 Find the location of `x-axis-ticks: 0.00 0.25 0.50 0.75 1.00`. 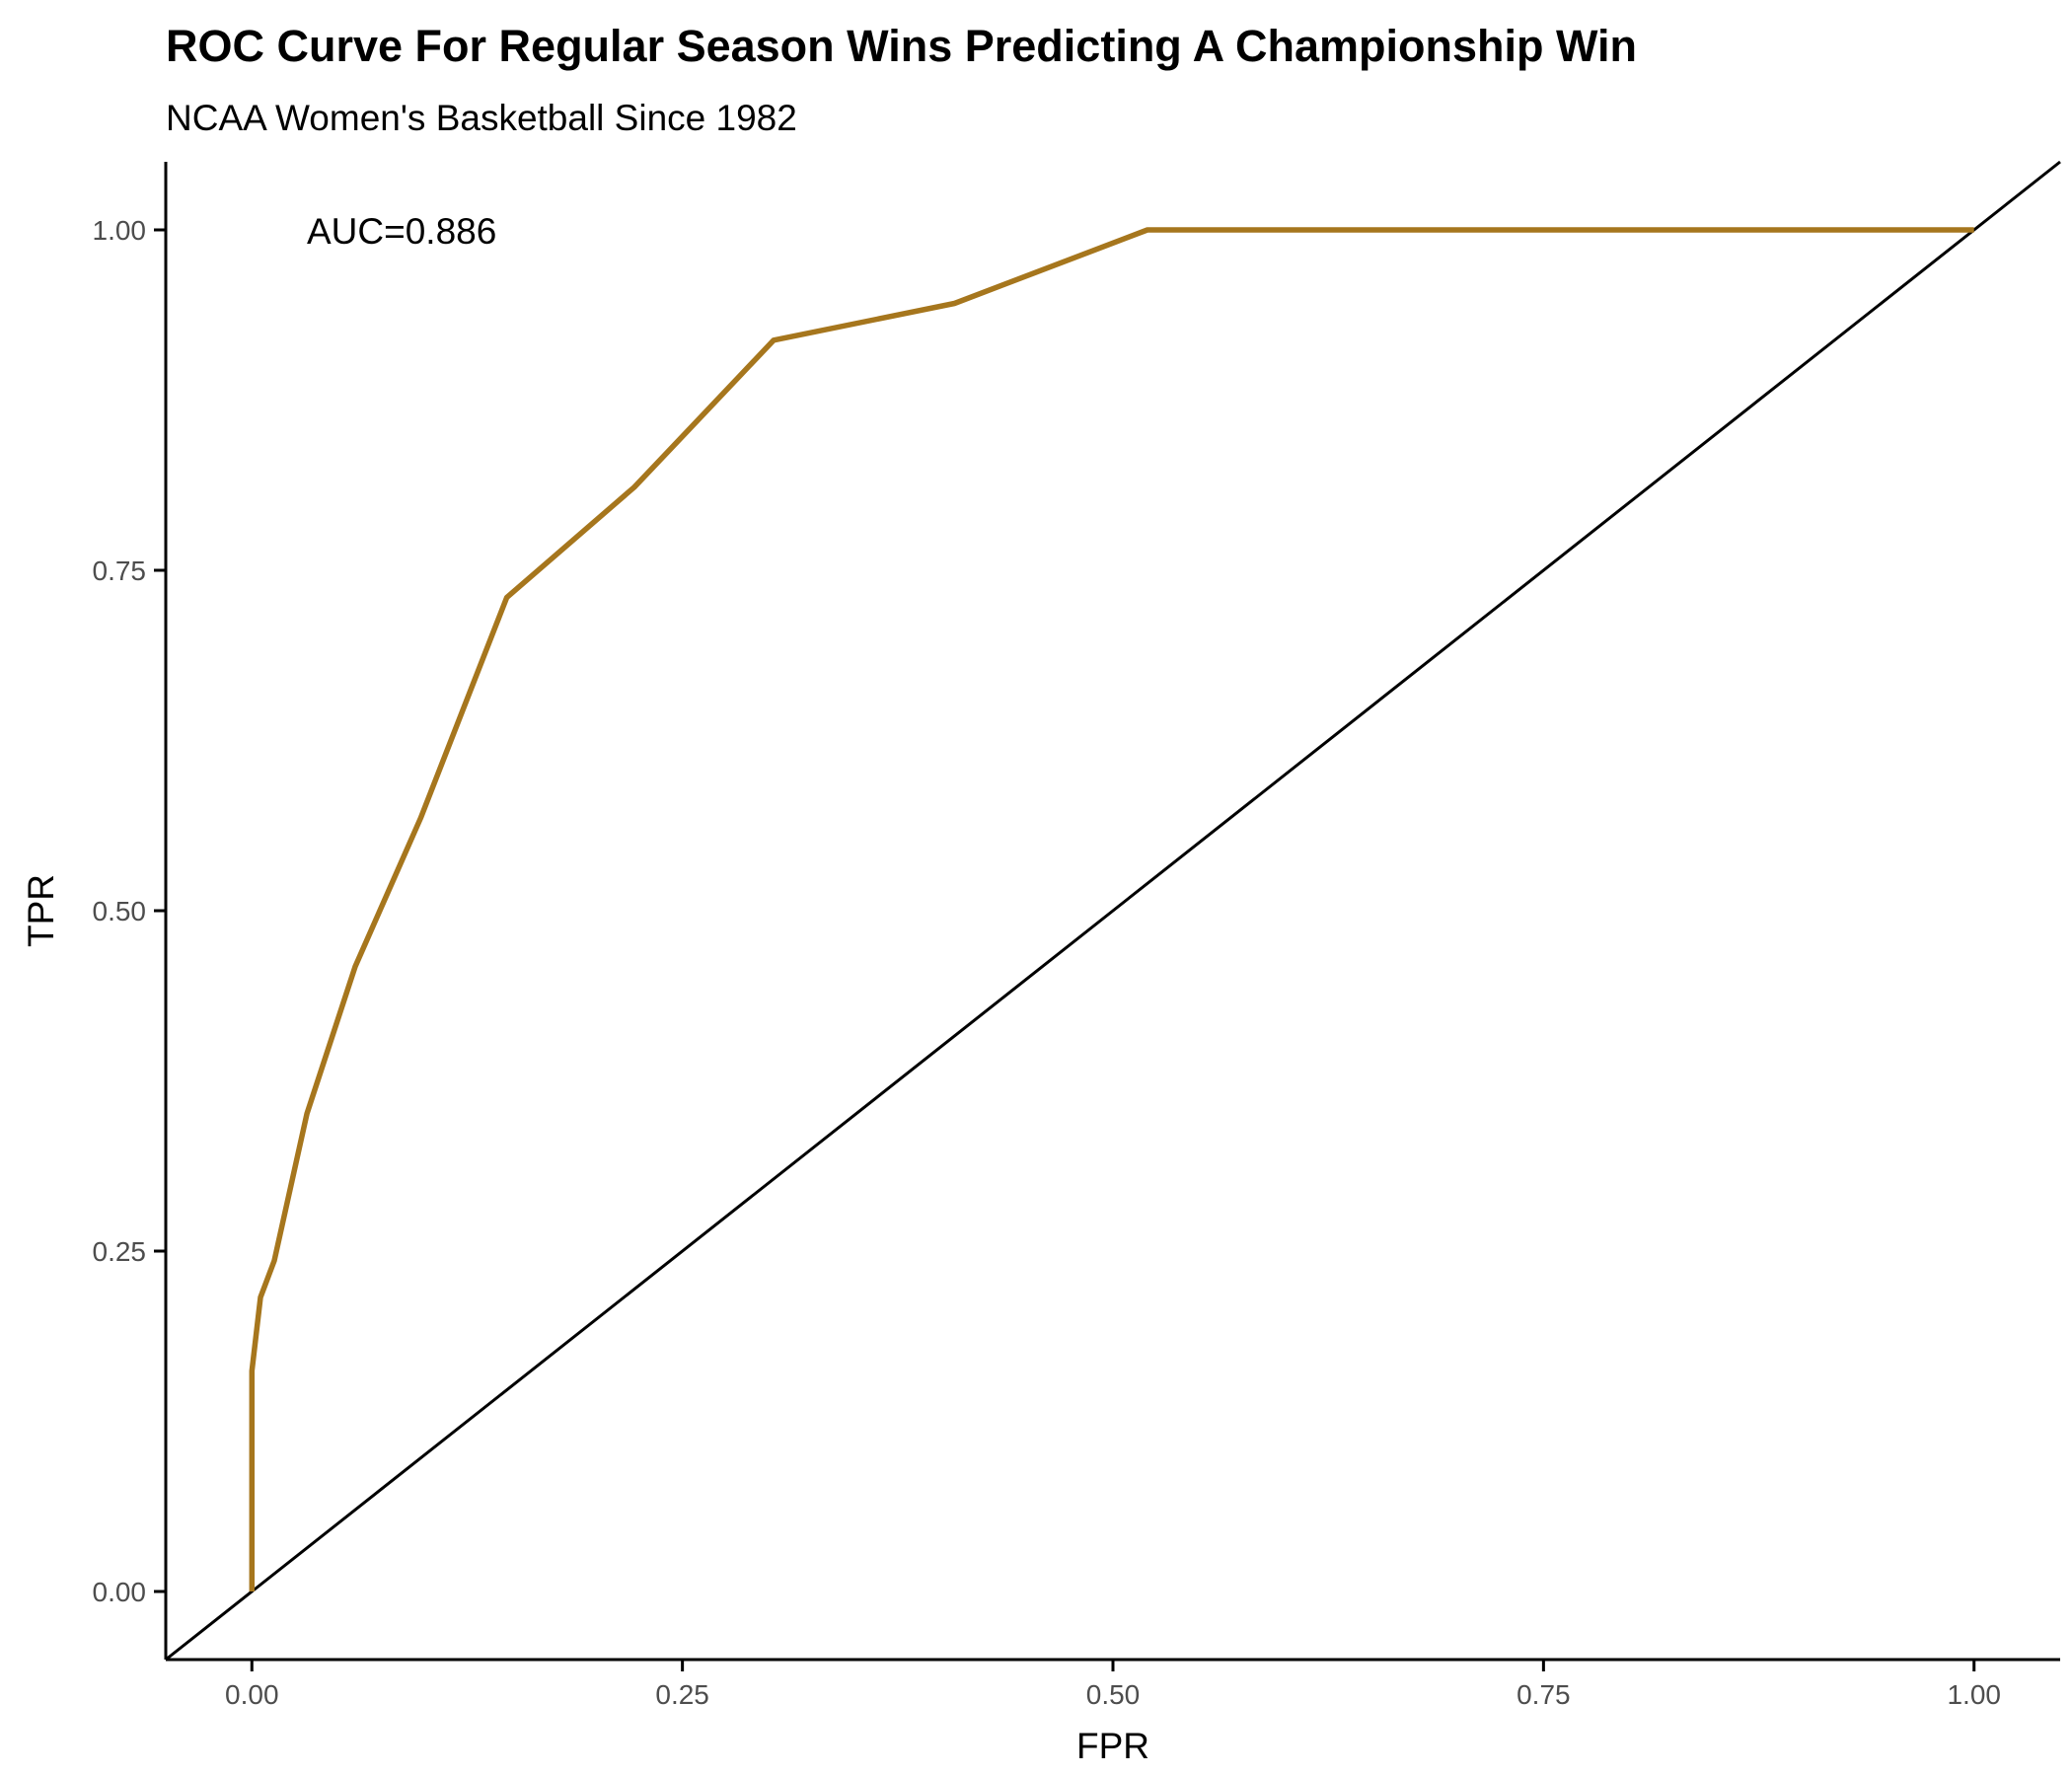

x-axis-ticks: 0.00 0.25 0.50 0.75 1.00 is located at coordinates (1113, 1685).